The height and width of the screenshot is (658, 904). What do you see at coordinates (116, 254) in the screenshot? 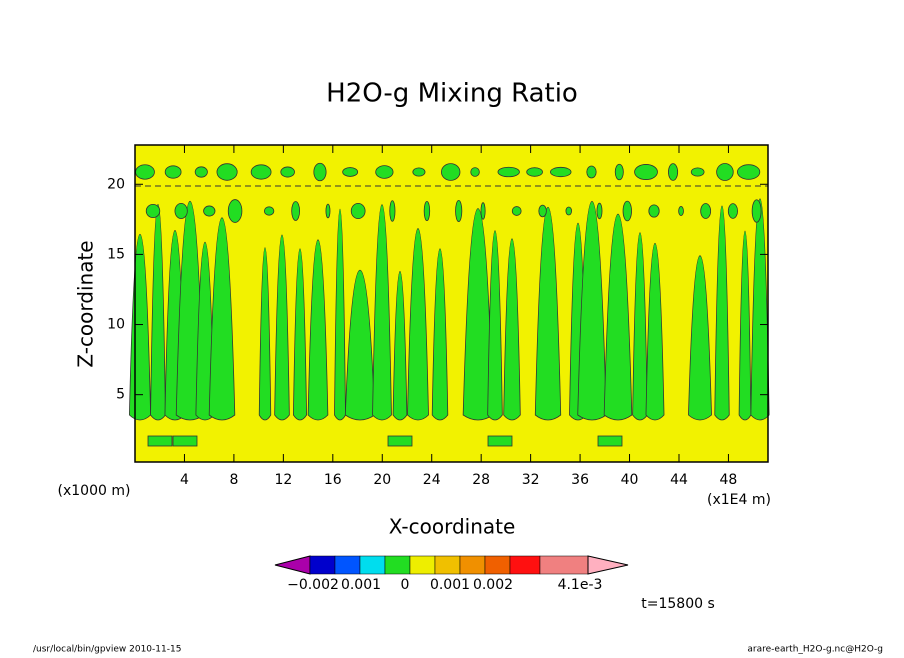
I see `y-tick-label: 15` at bounding box center [116, 254].